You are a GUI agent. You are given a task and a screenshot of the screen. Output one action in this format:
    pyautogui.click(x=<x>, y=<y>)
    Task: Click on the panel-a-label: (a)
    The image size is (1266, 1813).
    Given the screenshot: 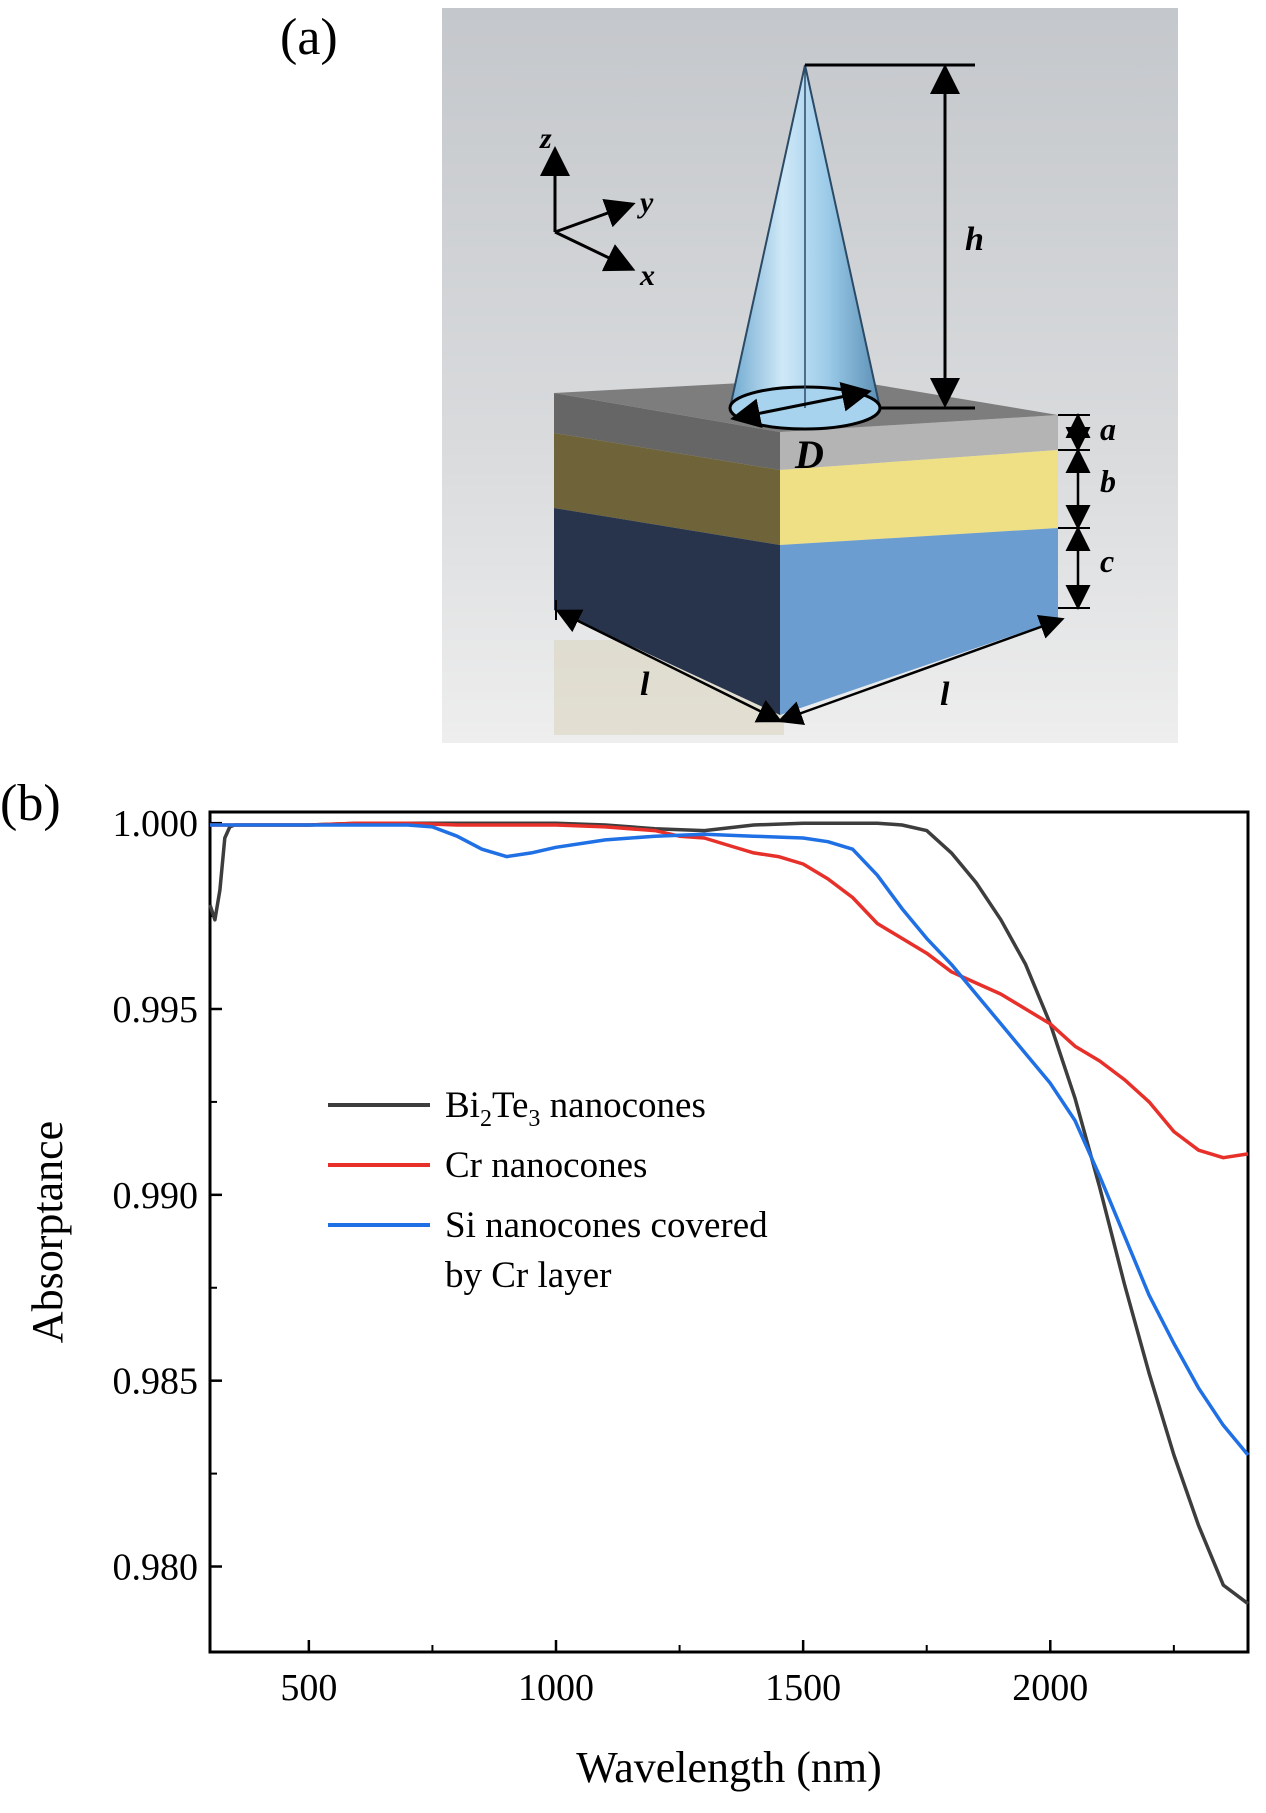 What is the action you would take?
    pyautogui.click(x=309, y=37)
    